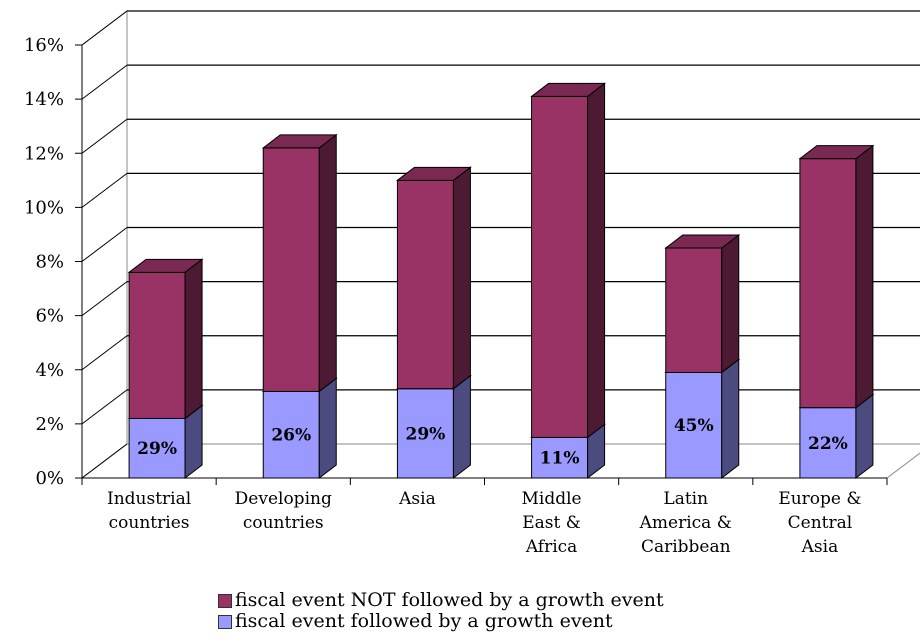  What do you see at coordinates (49, 370) in the screenshot?
I see `y-tick-label: 4%` at bounding box center [49, 370].